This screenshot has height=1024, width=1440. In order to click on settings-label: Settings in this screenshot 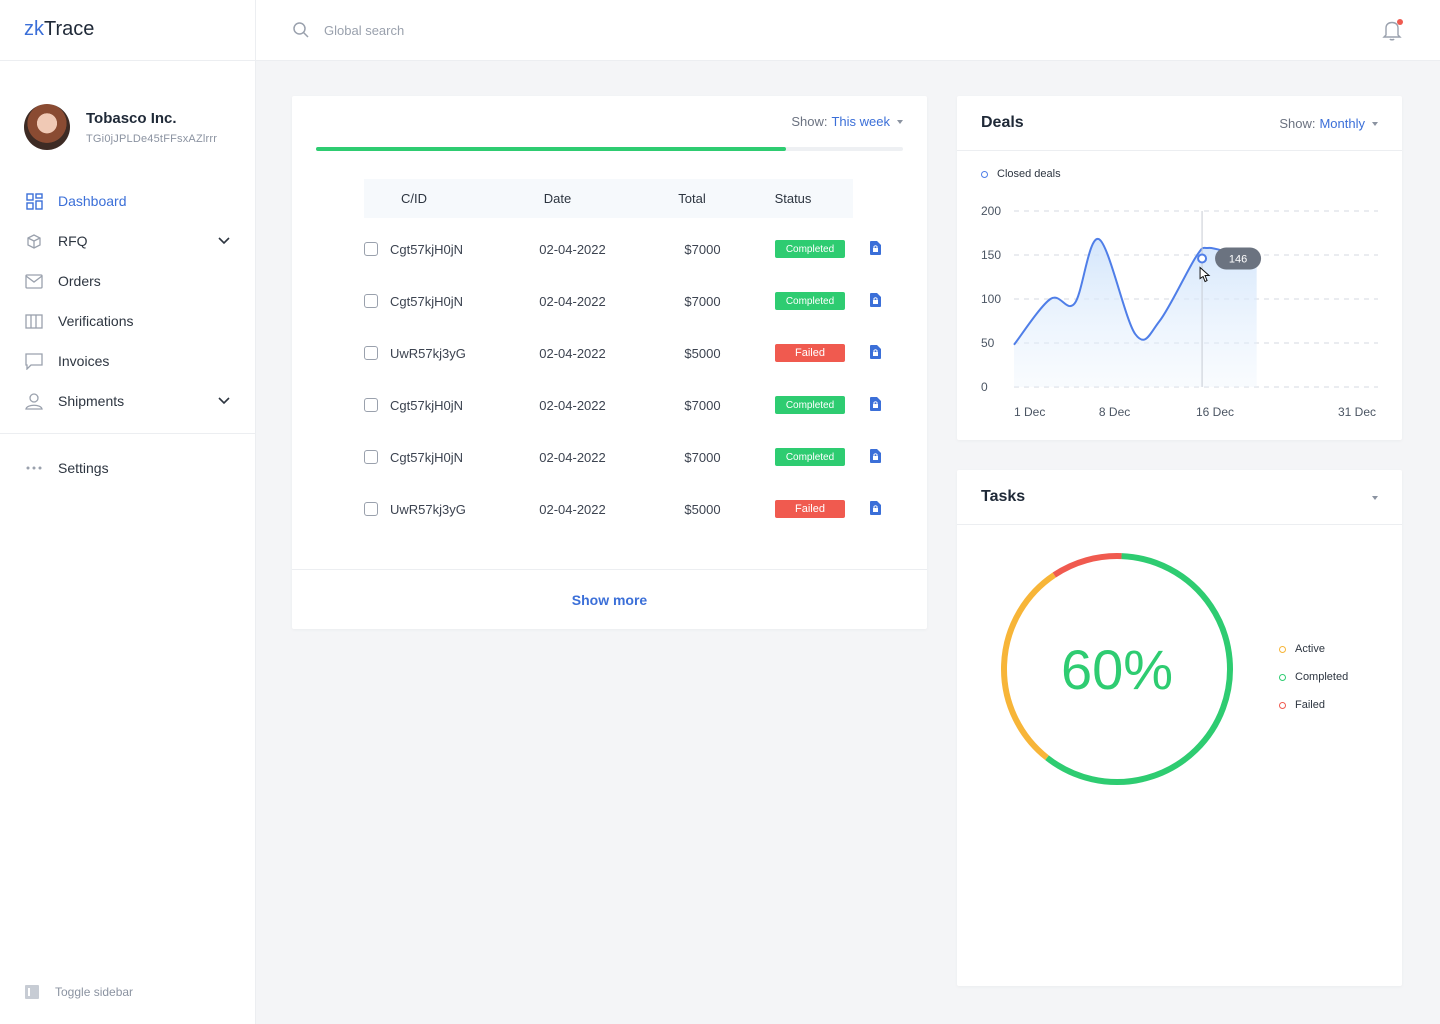, I will do `click(83, 468)`.